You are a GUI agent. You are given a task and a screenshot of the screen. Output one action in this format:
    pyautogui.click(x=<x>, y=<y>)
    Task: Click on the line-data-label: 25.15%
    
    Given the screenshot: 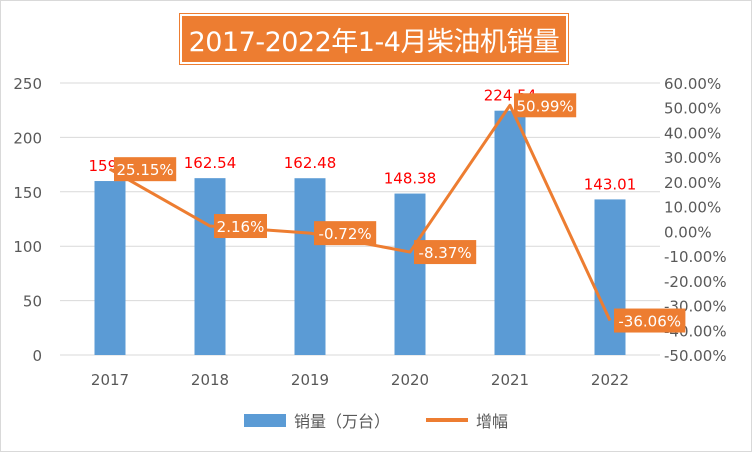 What is the action you would take?
    pyautogui.click(x=144, y=170)
    